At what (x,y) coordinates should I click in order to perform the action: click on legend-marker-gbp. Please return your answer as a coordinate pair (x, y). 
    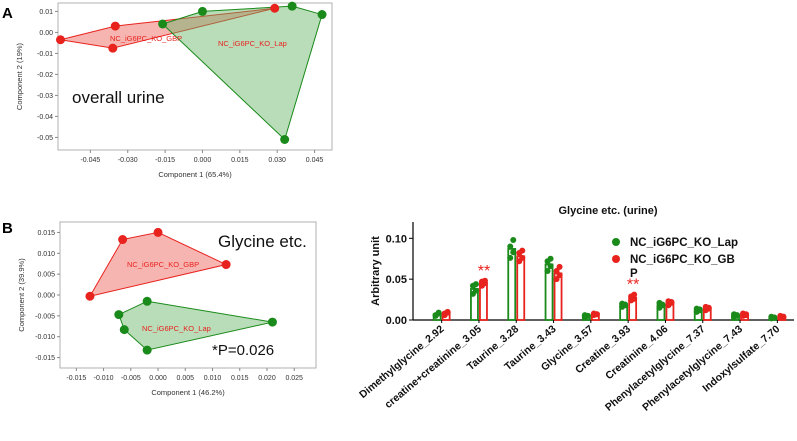
    Looking at the image, I should click on (616, 259).